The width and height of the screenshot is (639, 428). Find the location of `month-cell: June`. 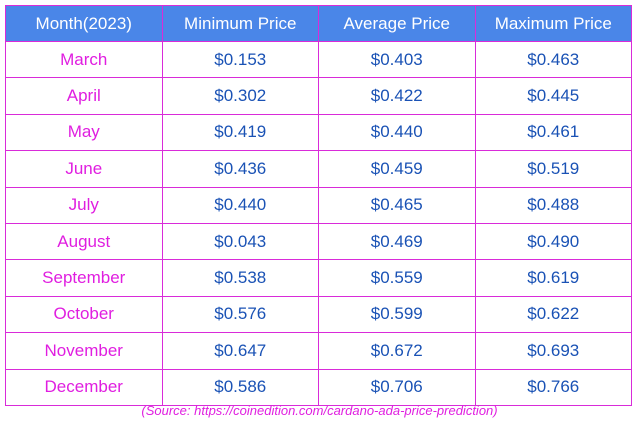

month-cell: June is located at coordinates (84, 169).